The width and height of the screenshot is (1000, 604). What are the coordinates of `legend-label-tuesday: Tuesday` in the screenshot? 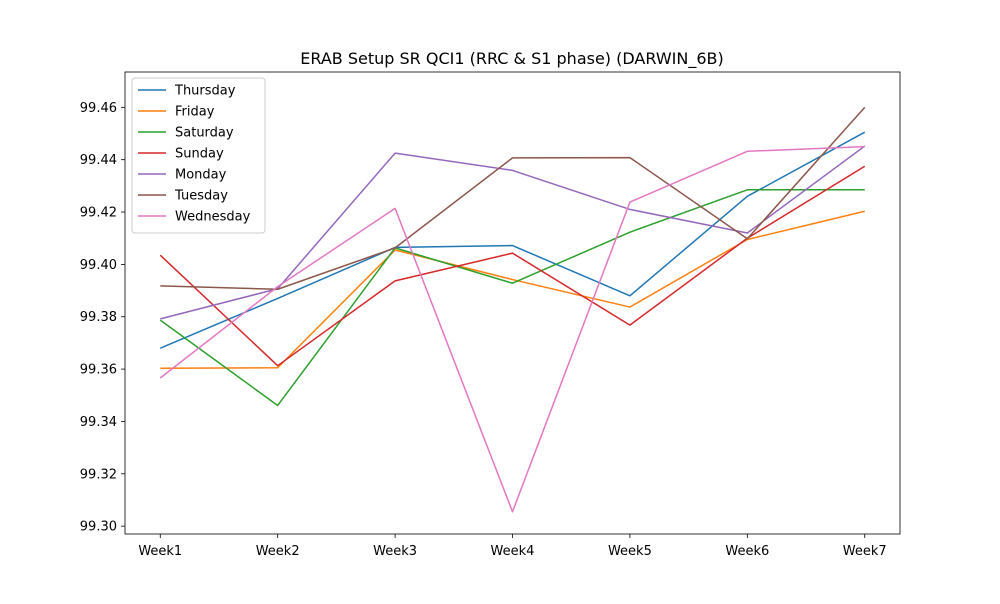 It's located at (201, 196).